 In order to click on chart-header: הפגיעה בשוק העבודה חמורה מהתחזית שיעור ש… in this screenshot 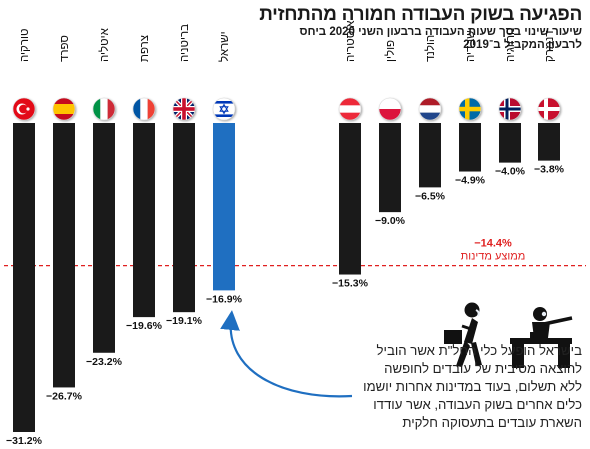, I will do `click(347, 28)`.